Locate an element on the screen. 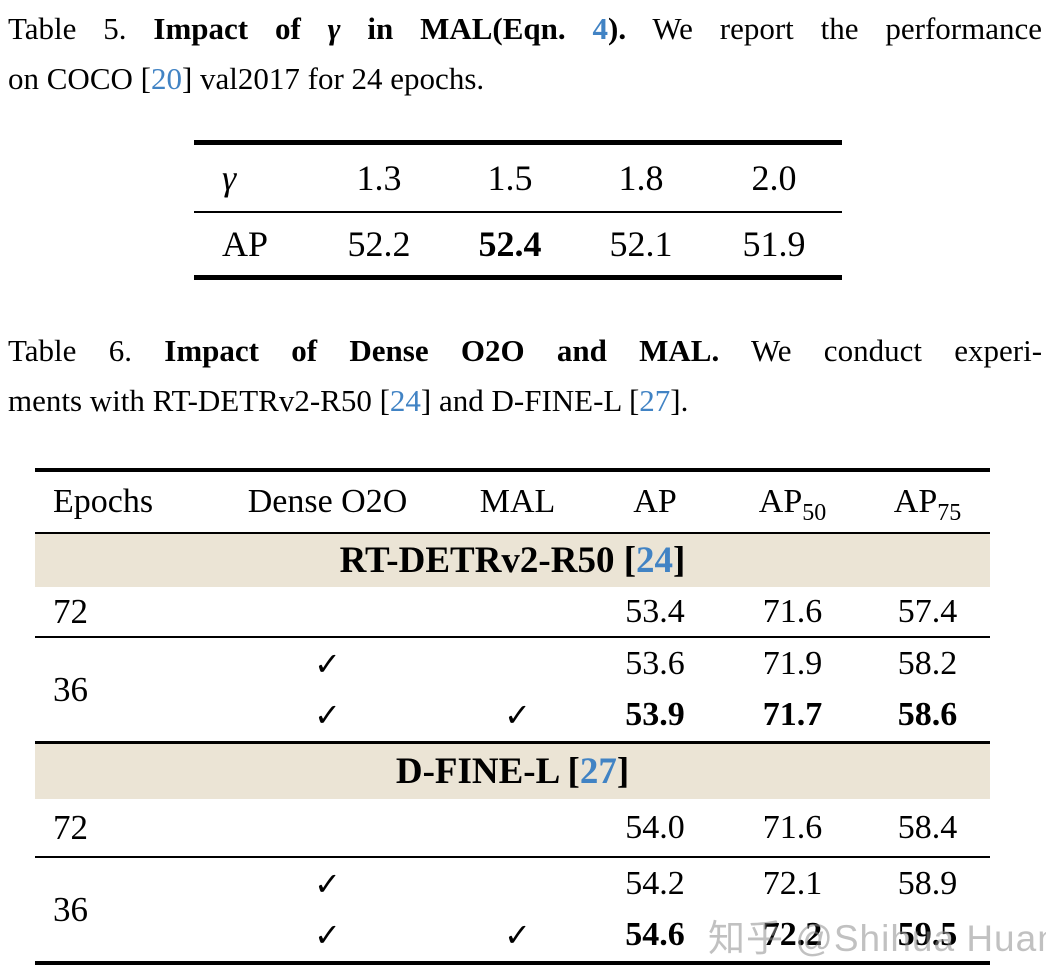  gamma-value-header: 1.3 is located at coordinates (379, 177).